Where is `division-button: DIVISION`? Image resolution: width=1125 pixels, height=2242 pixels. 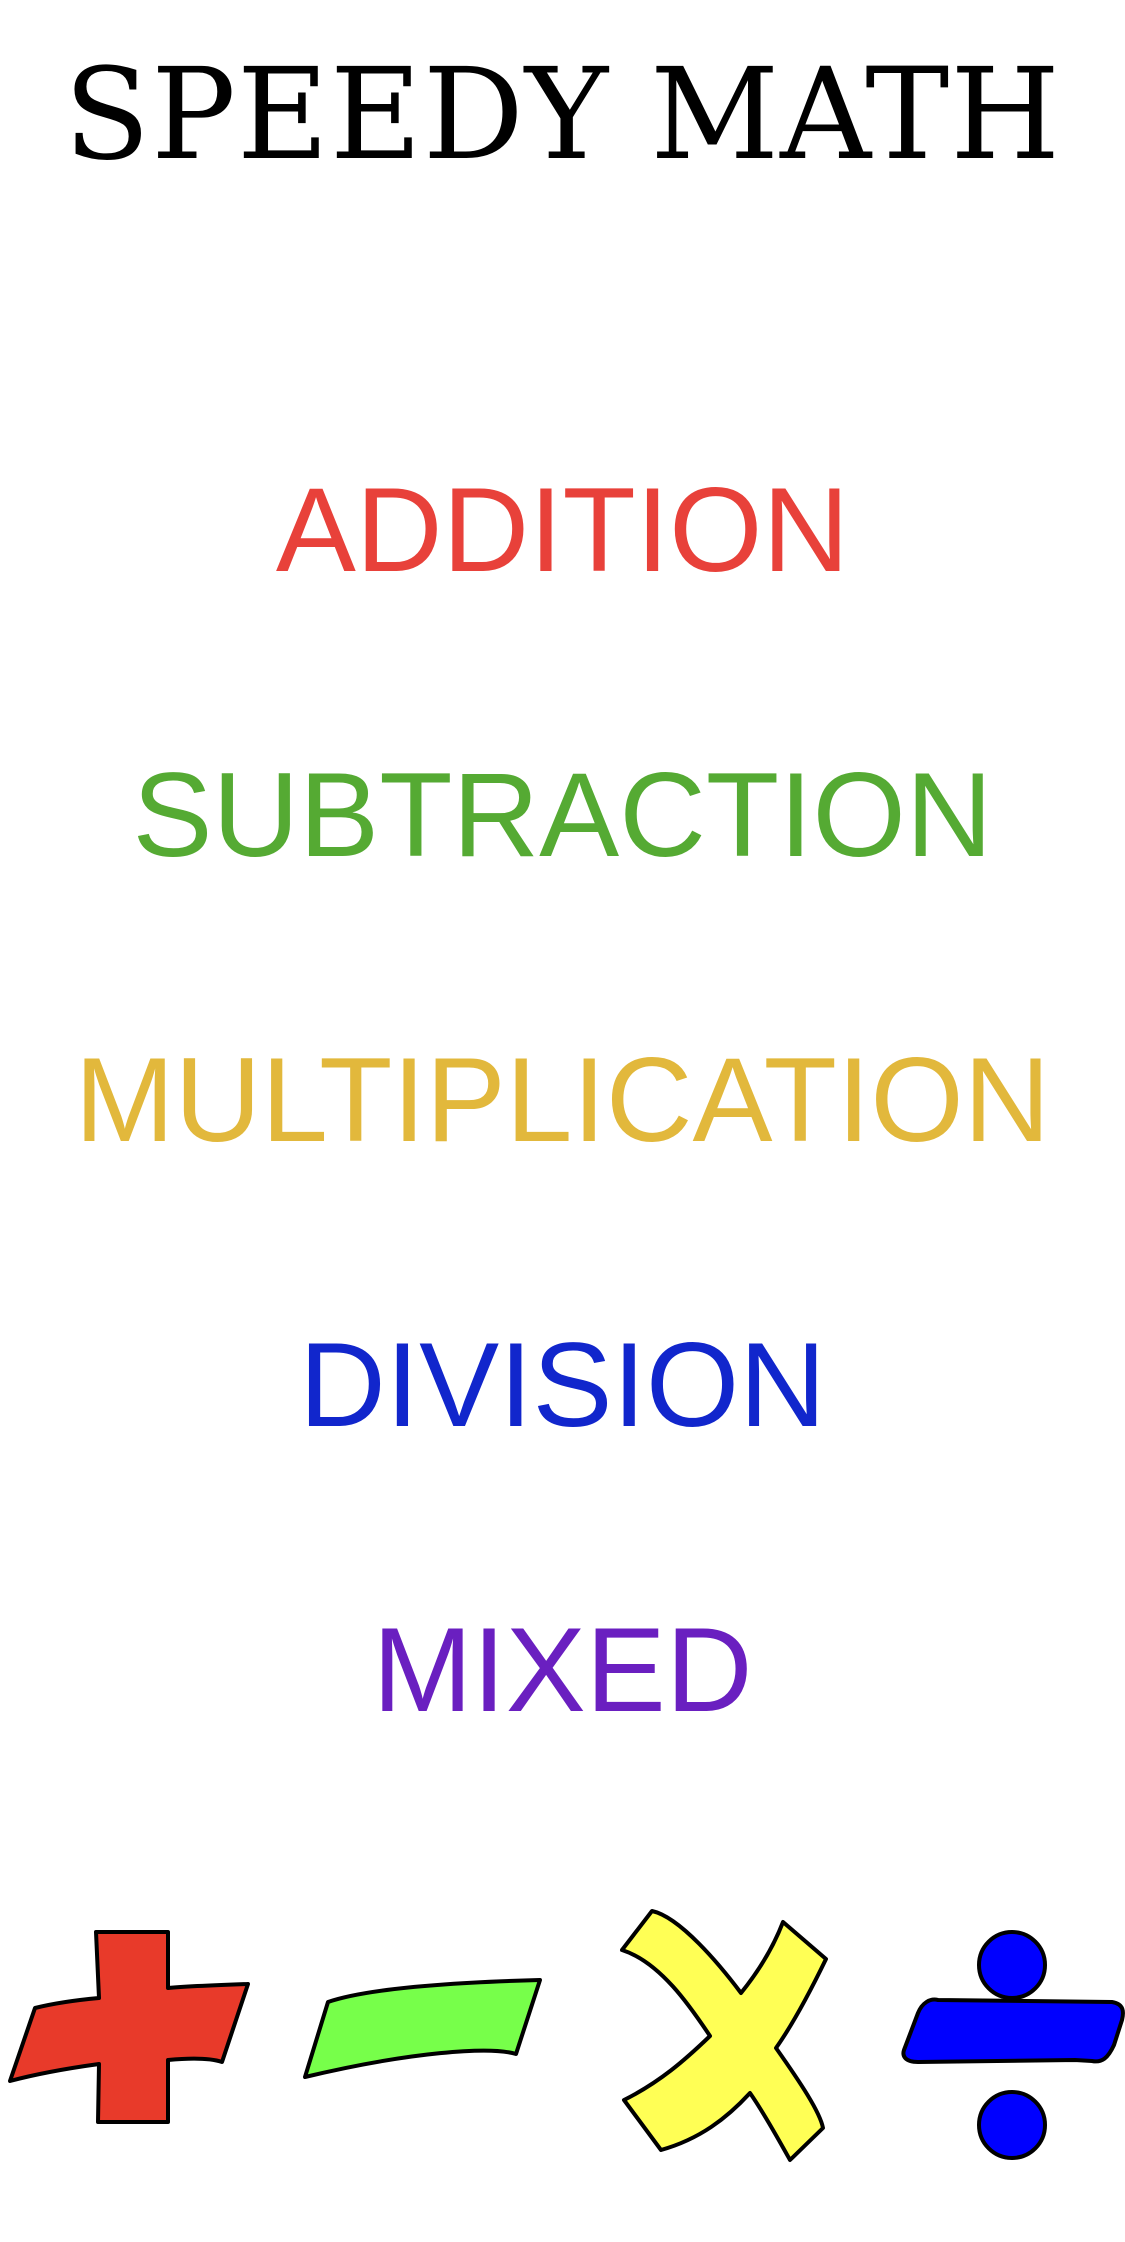 division-button: DIVISION is located at coordinates (562, 1385).